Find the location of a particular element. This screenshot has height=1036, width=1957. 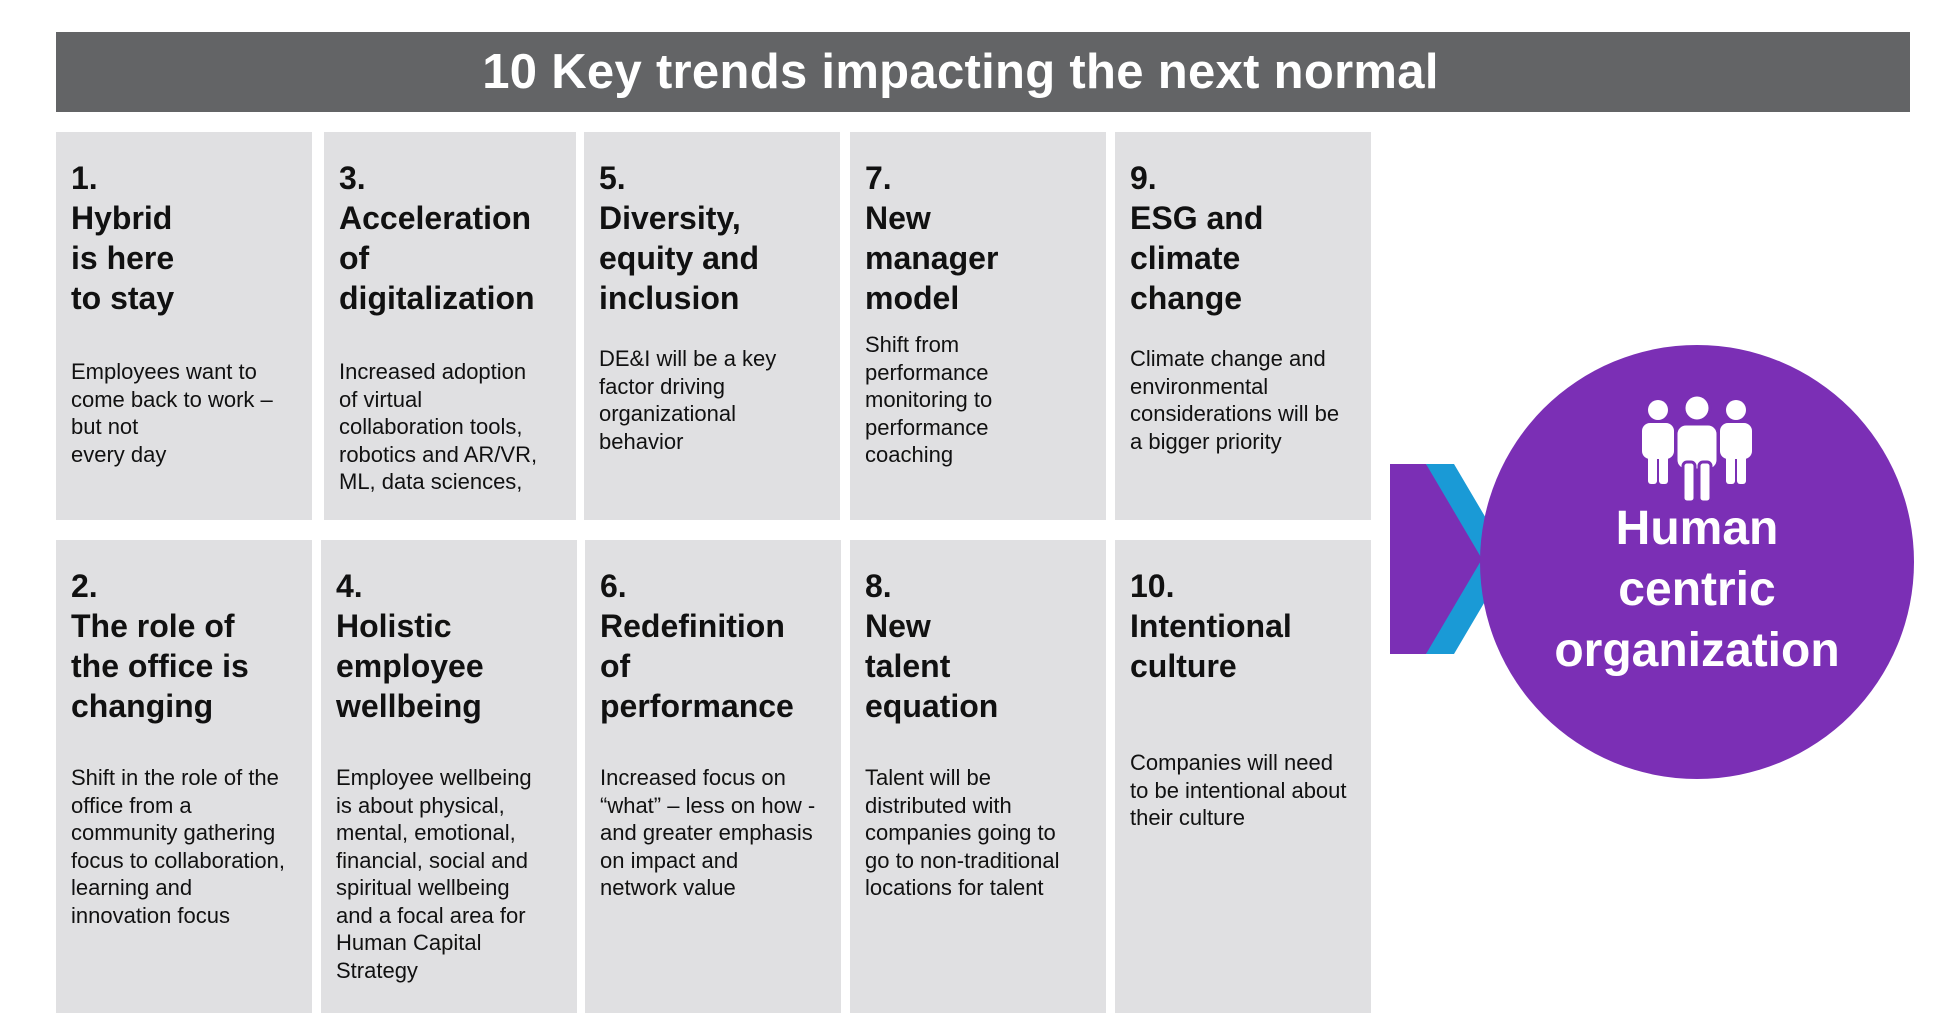

trend-title: New talent equation is located at coordinates (932, 666).